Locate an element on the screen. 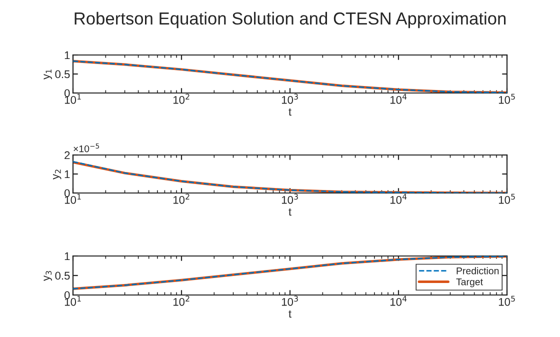 Image resolution: width=560 pixels, height=337 pixels. y-axis-title: y$_{2}$ is located at coordinates (57, 175).